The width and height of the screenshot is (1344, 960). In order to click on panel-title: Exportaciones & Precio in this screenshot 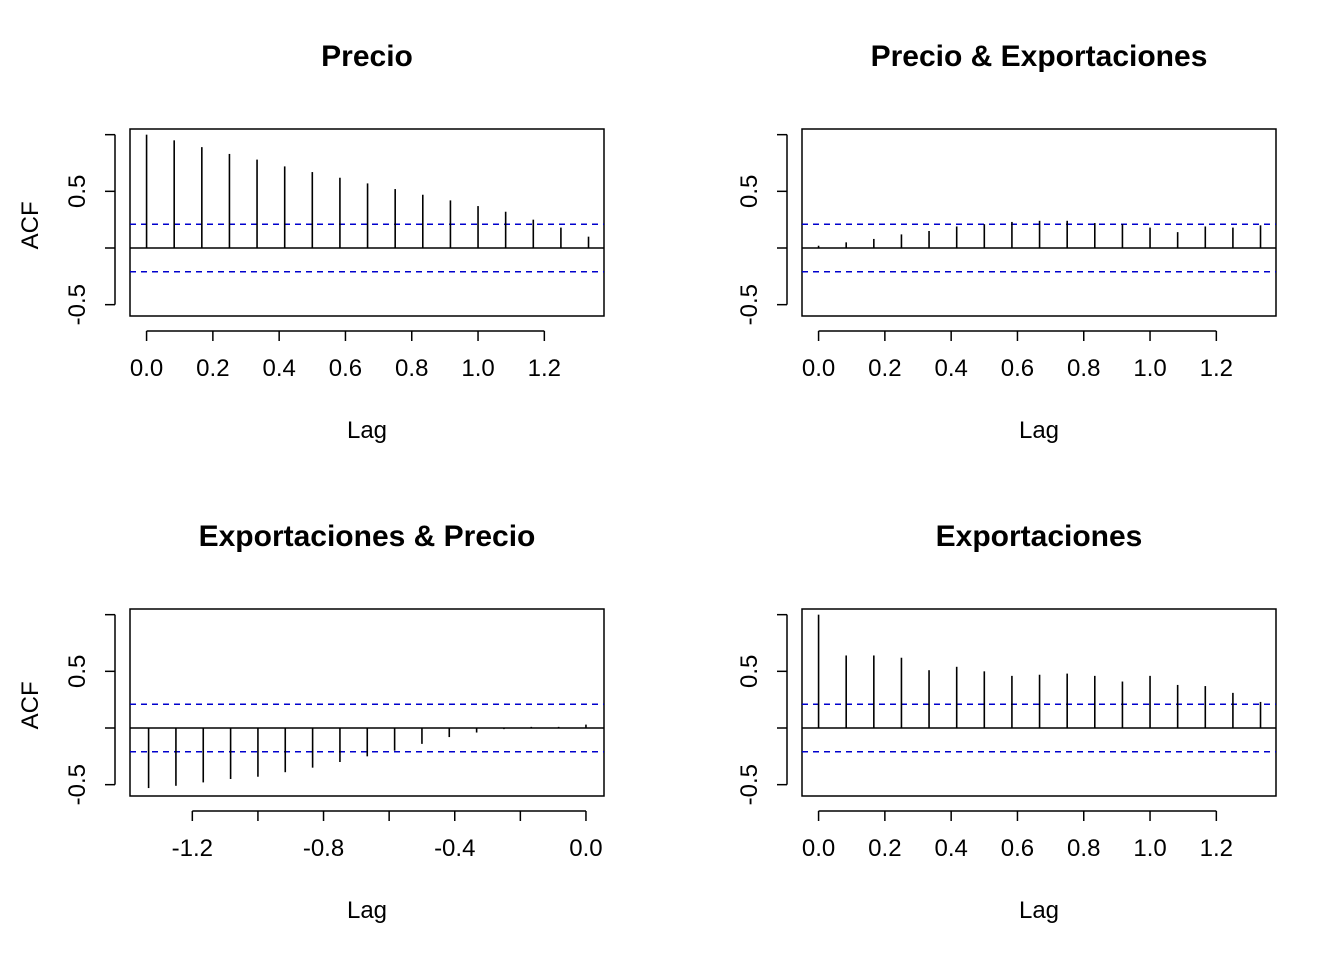, I will do `click(367, 536)`.